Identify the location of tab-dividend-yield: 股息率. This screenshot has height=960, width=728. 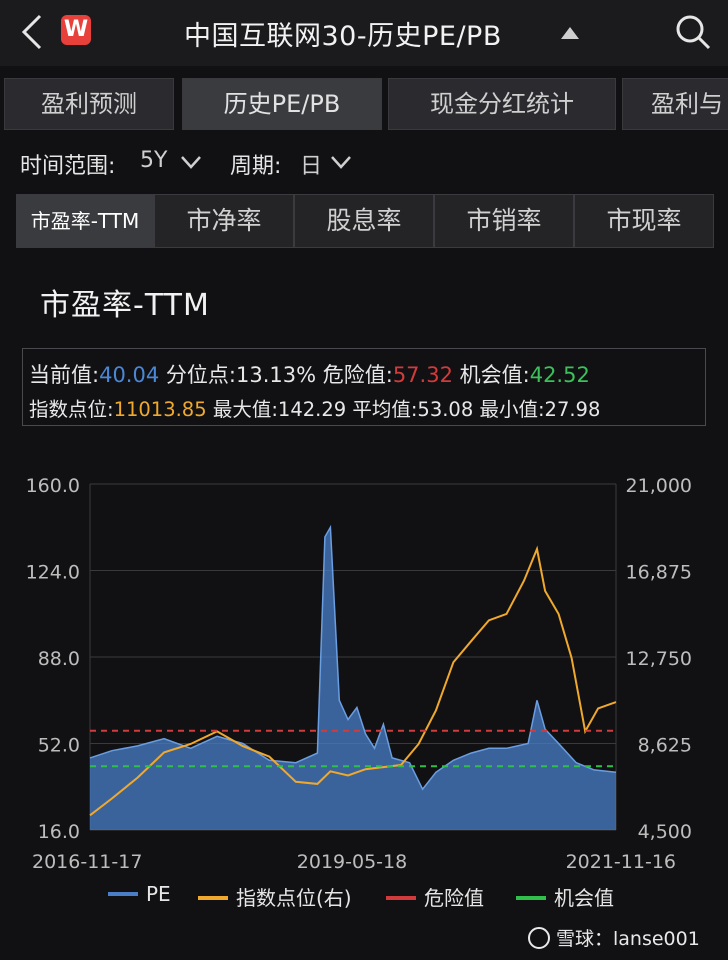
(364, 221).